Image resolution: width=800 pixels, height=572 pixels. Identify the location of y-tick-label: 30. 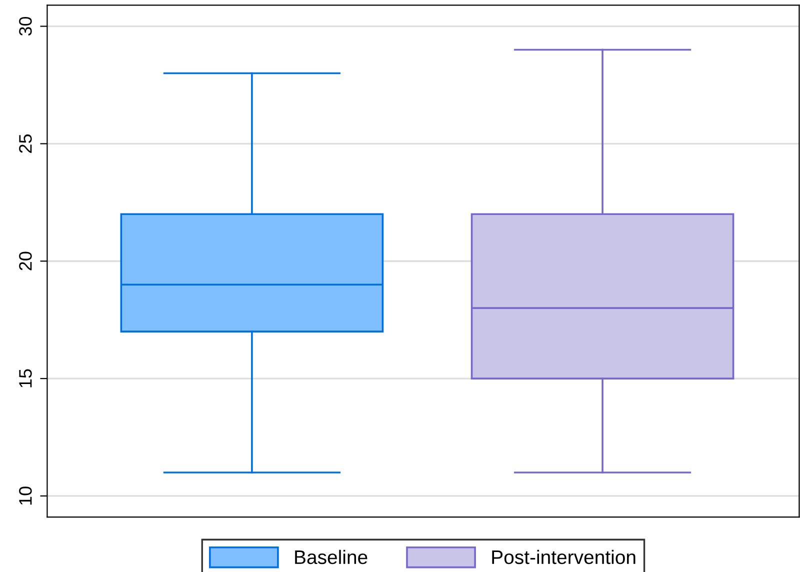
(25, 26).